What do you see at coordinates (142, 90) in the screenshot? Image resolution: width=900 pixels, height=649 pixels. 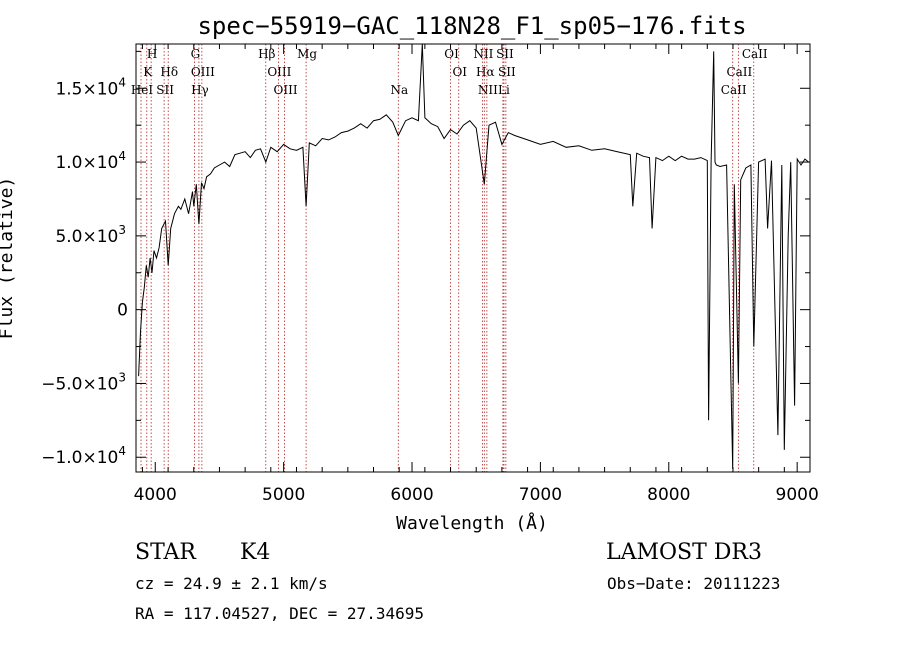 I see `line-label-2: HeI` at bounding box center [142, 90].